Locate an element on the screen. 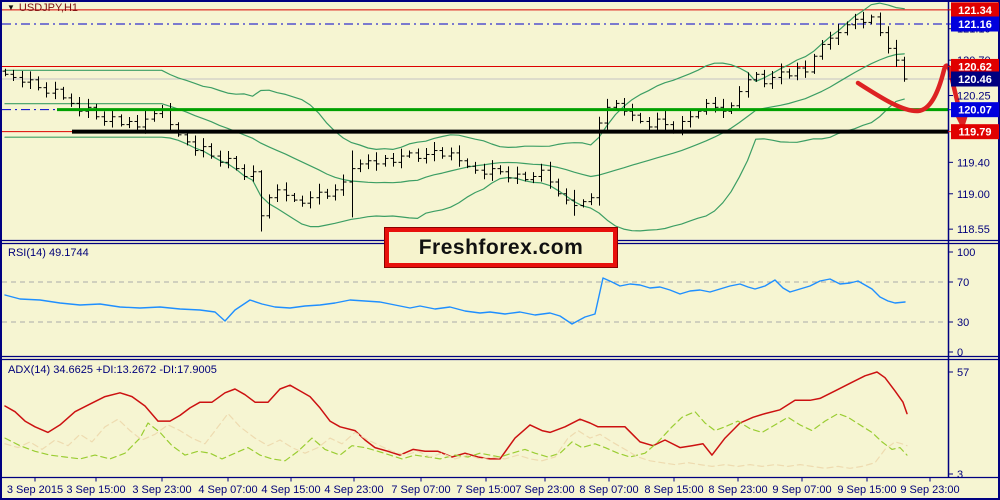 The height and width of the screenshot is (500, 1000). time-label: 7 Sep 07:00 is located at coordinates (420, 490).